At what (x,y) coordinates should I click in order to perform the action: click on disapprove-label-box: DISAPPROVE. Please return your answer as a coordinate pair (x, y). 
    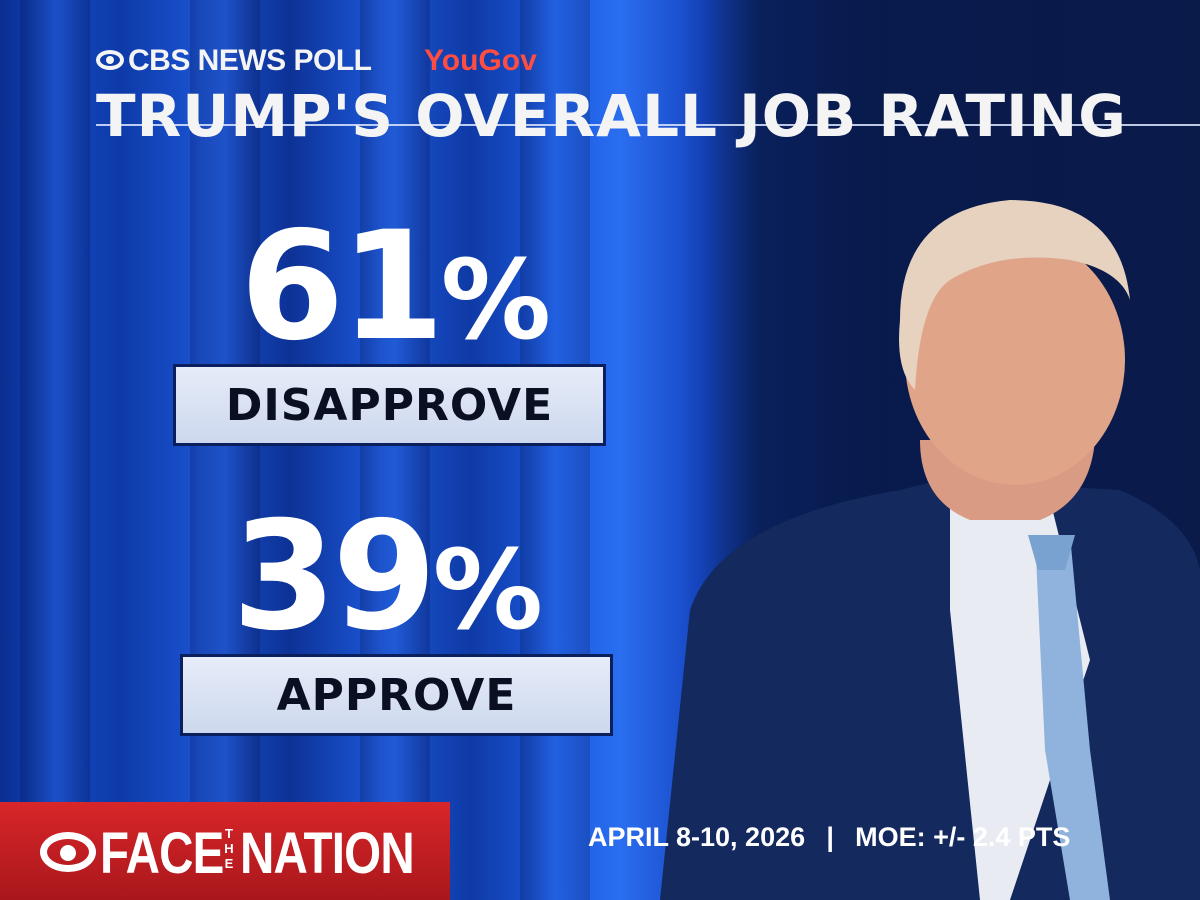
    Looking at the image, I should click on (389, 405).